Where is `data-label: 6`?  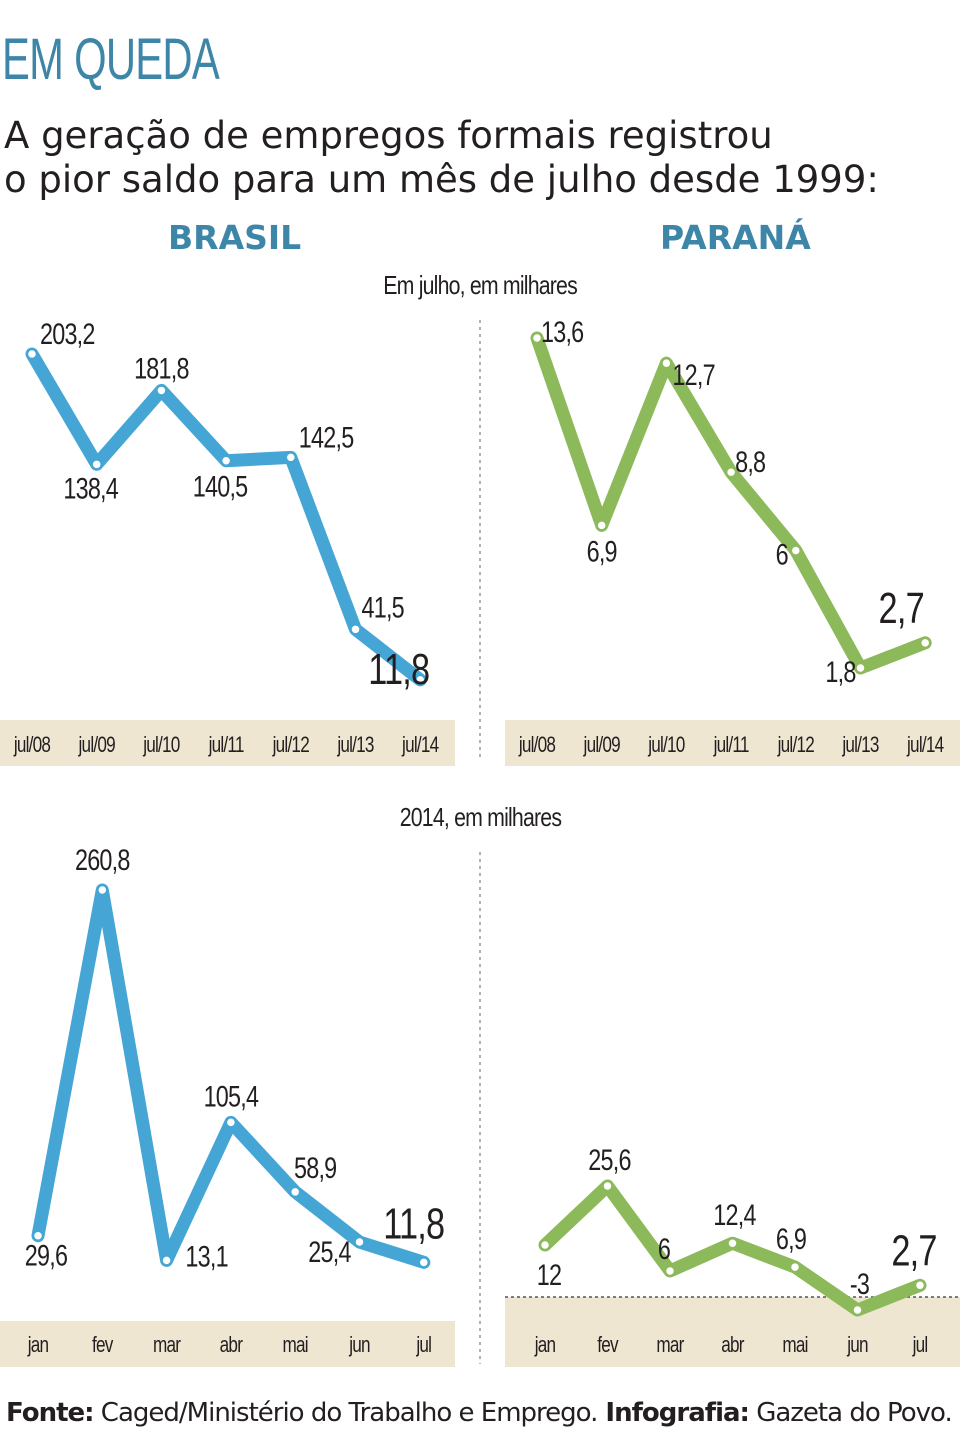
data-label: 6 is located at coordinates (782, 554).